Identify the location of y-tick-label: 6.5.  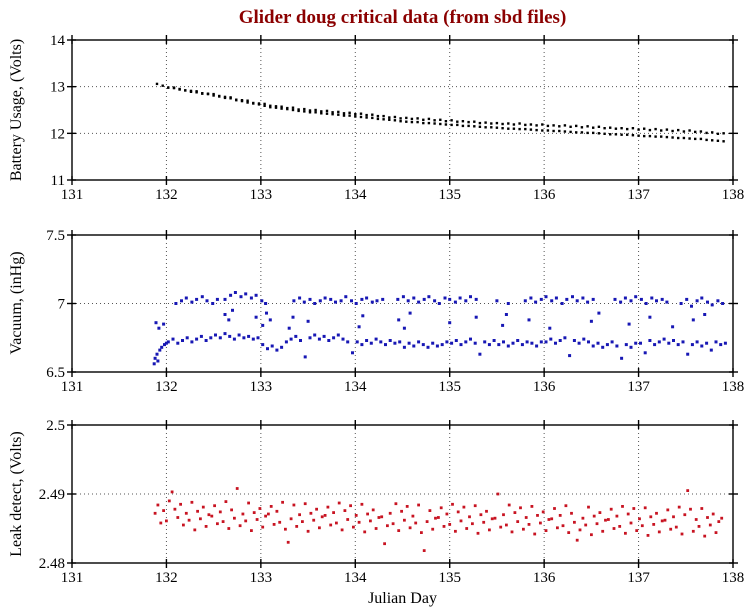
(55, 373).